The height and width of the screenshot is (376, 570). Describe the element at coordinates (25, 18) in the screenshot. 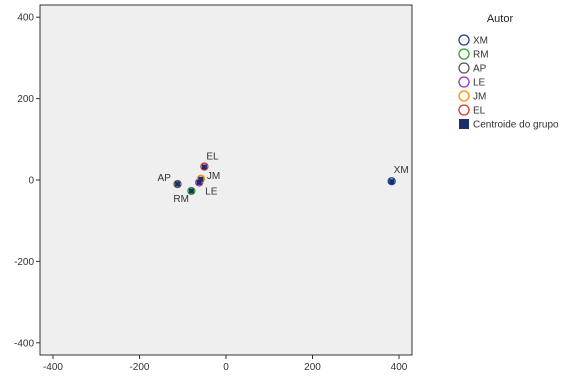

I see `y-tick-label: 400` at that location.